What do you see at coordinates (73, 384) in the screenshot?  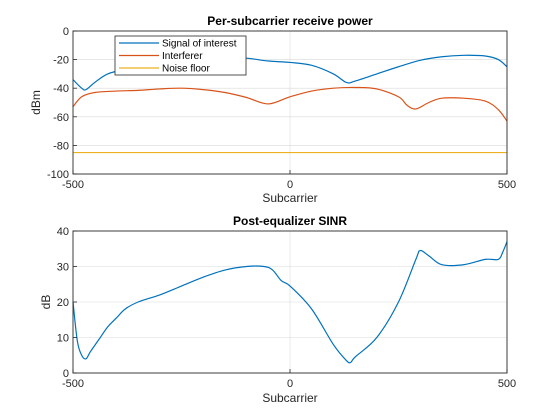 I see `sinr-x-tick-label: -500` at bounding box center [73, 384].